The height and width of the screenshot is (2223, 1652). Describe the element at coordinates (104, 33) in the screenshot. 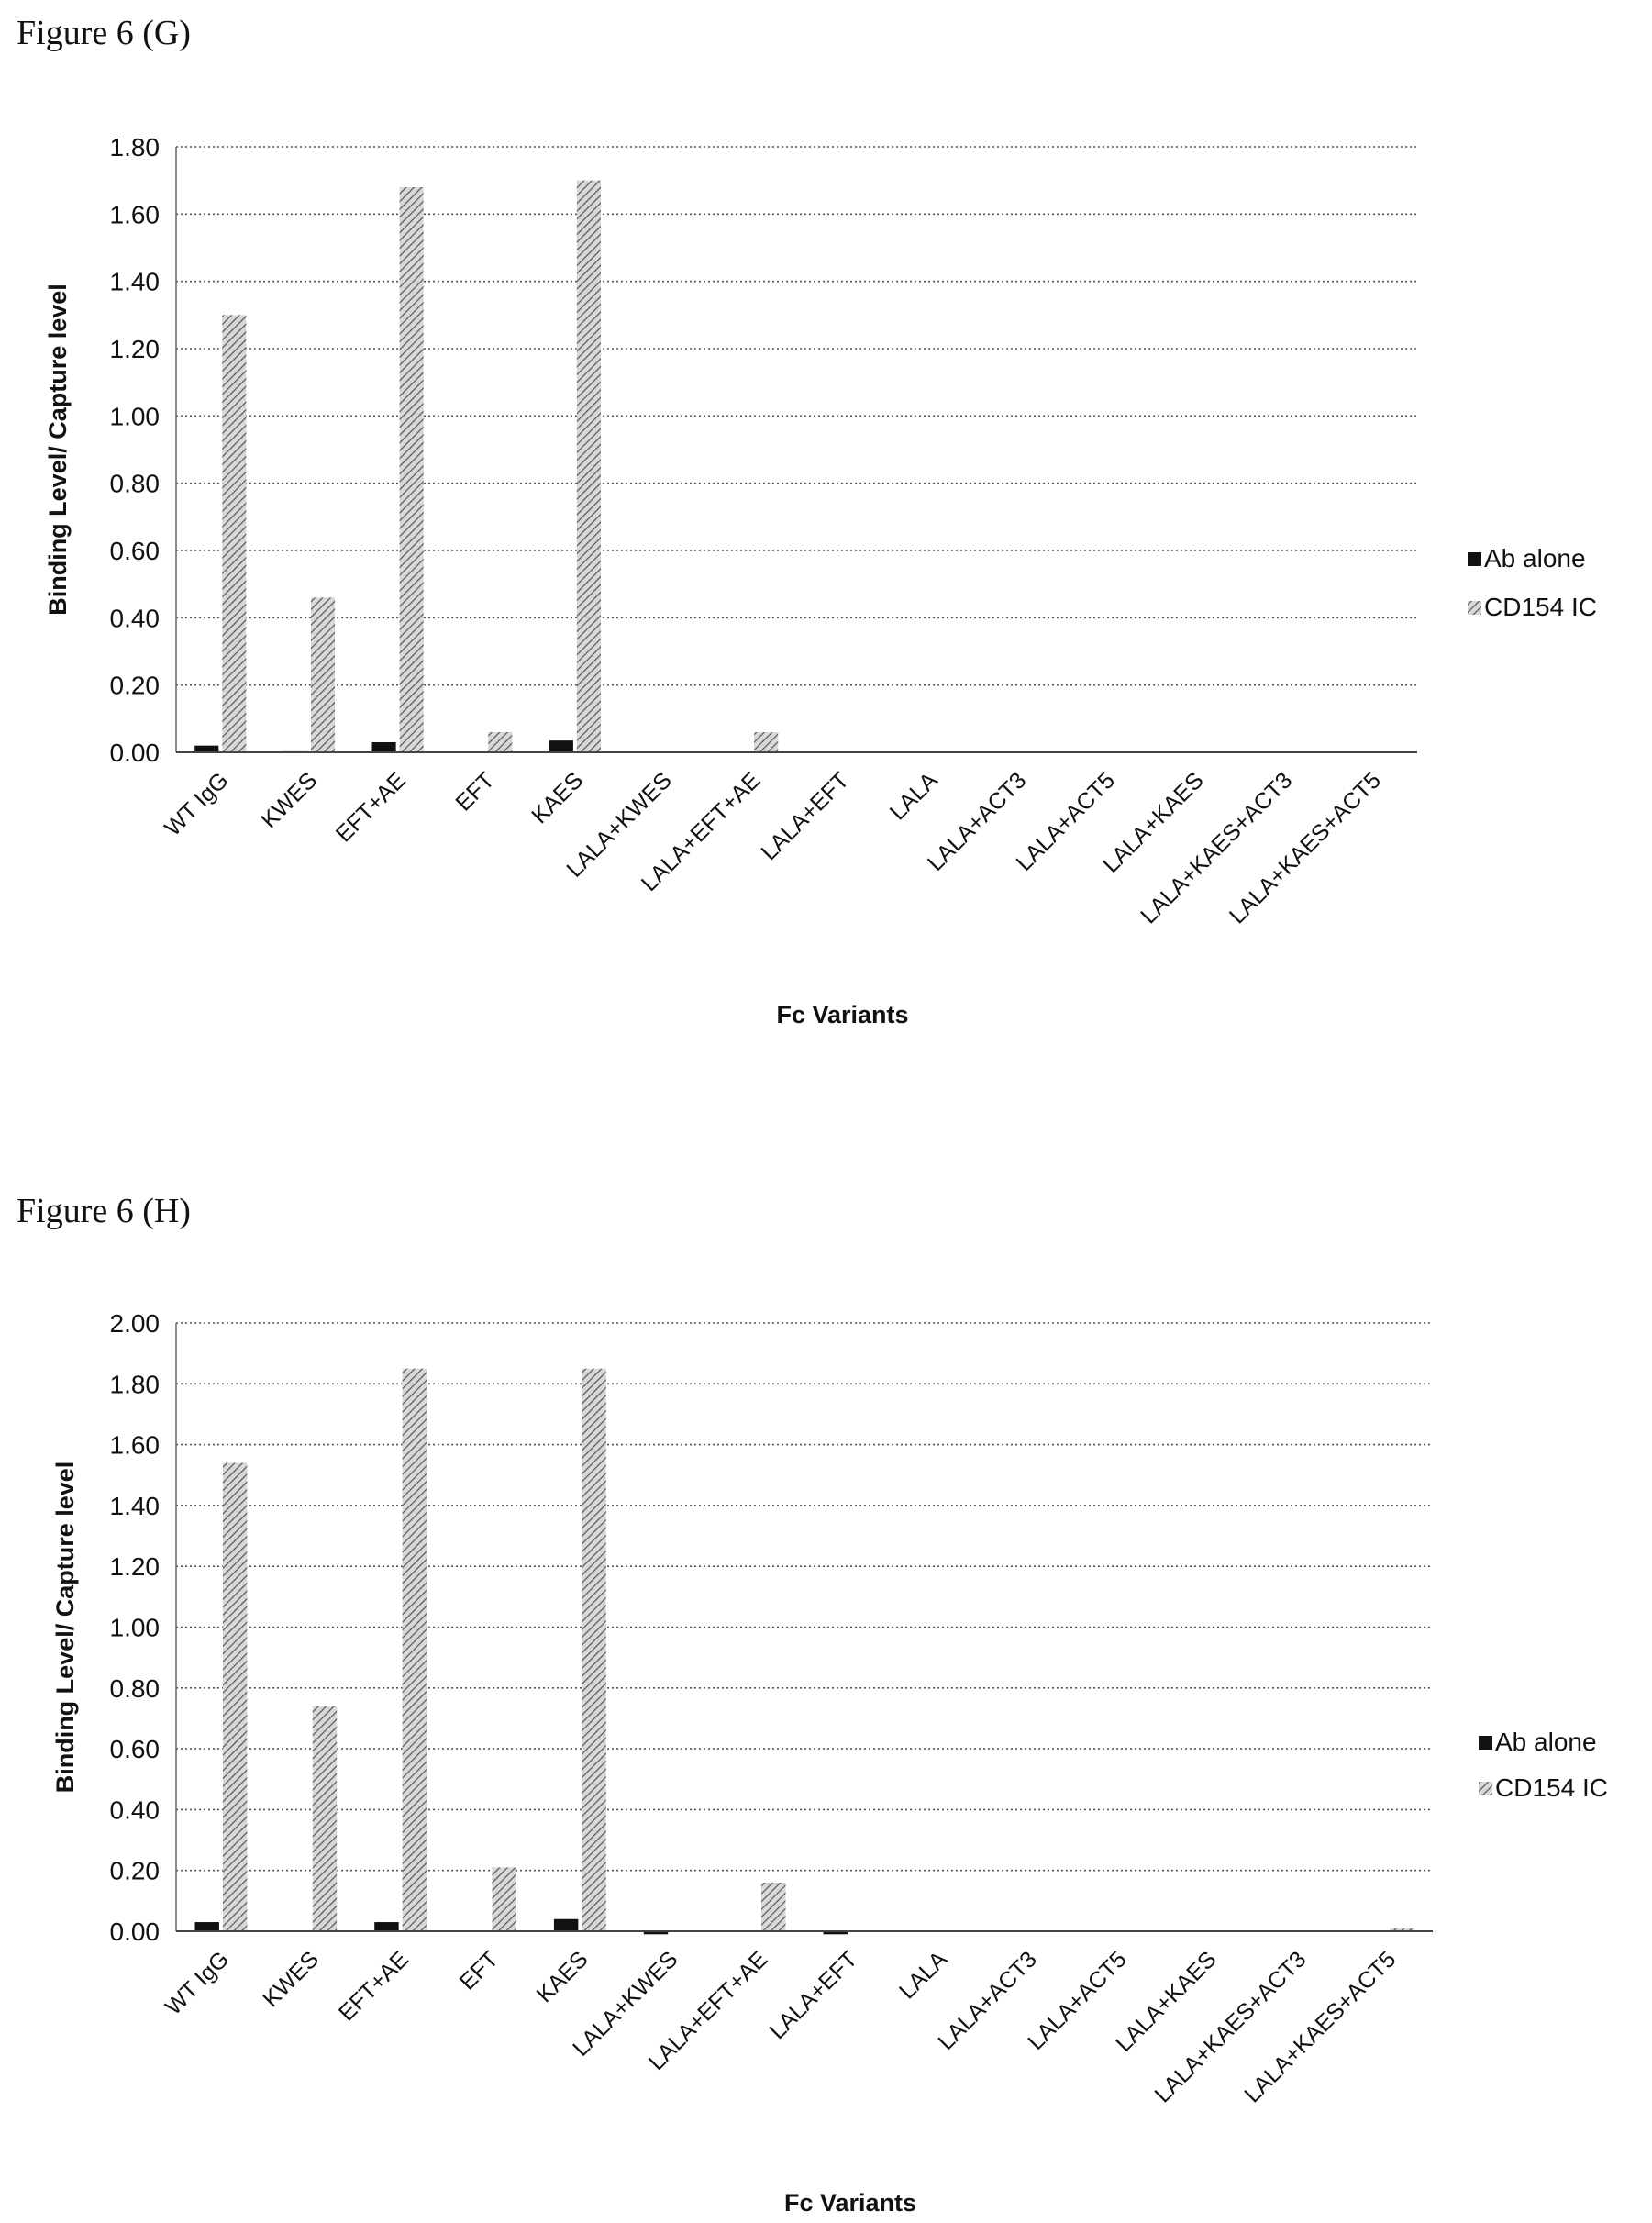

I see `figure-g-title: Figure 6 (G)` at that location.